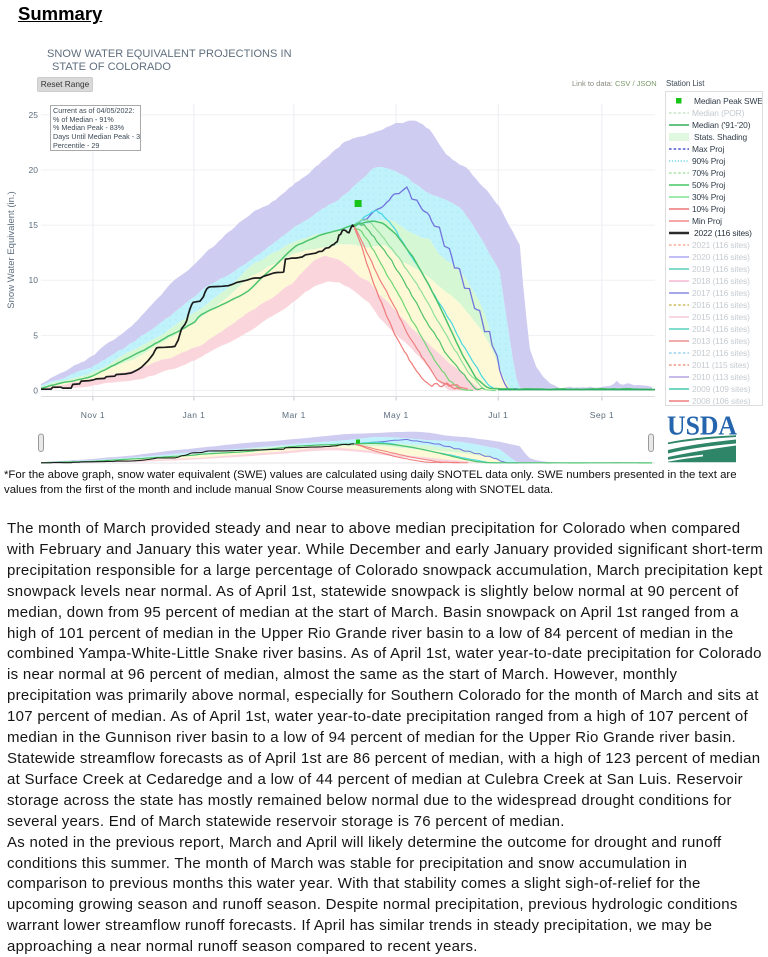 This screenshot has width=768, height=957. Describe the element at coordinates (34, 170) in the screenshot. I see `svg-text: 20` at that location.